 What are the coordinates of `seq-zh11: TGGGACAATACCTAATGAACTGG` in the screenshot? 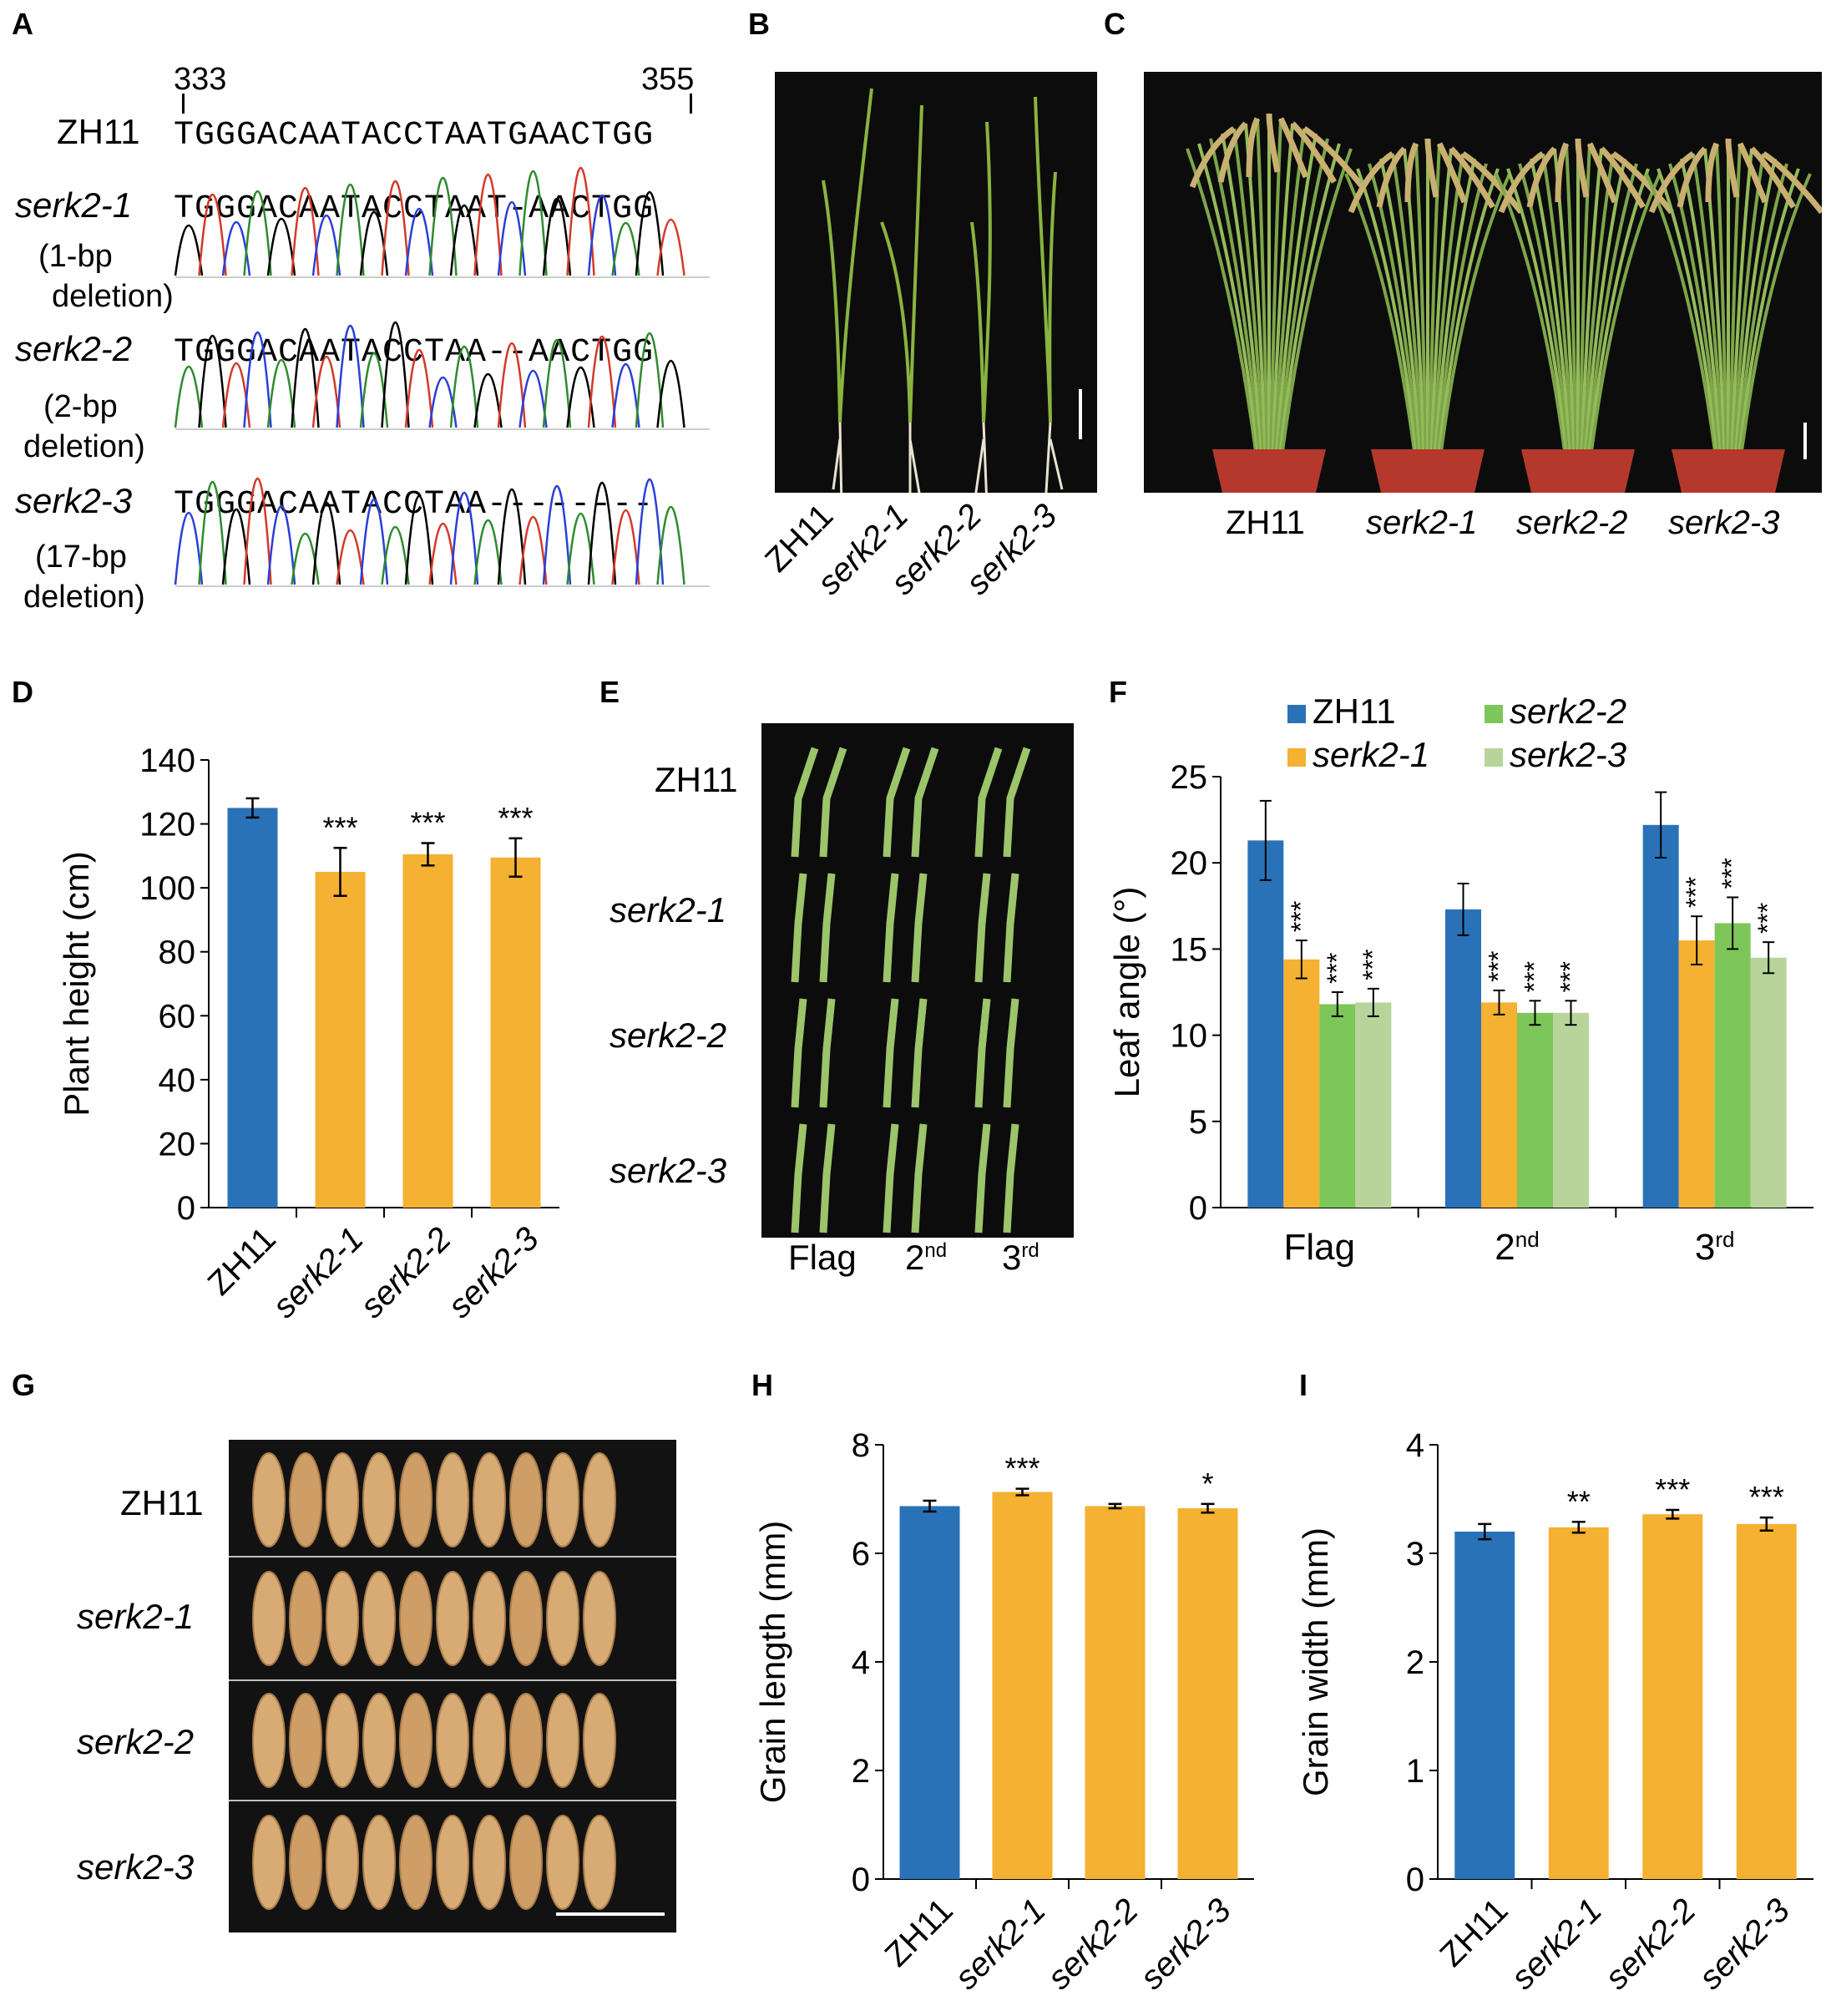 It's located at (414, 135).